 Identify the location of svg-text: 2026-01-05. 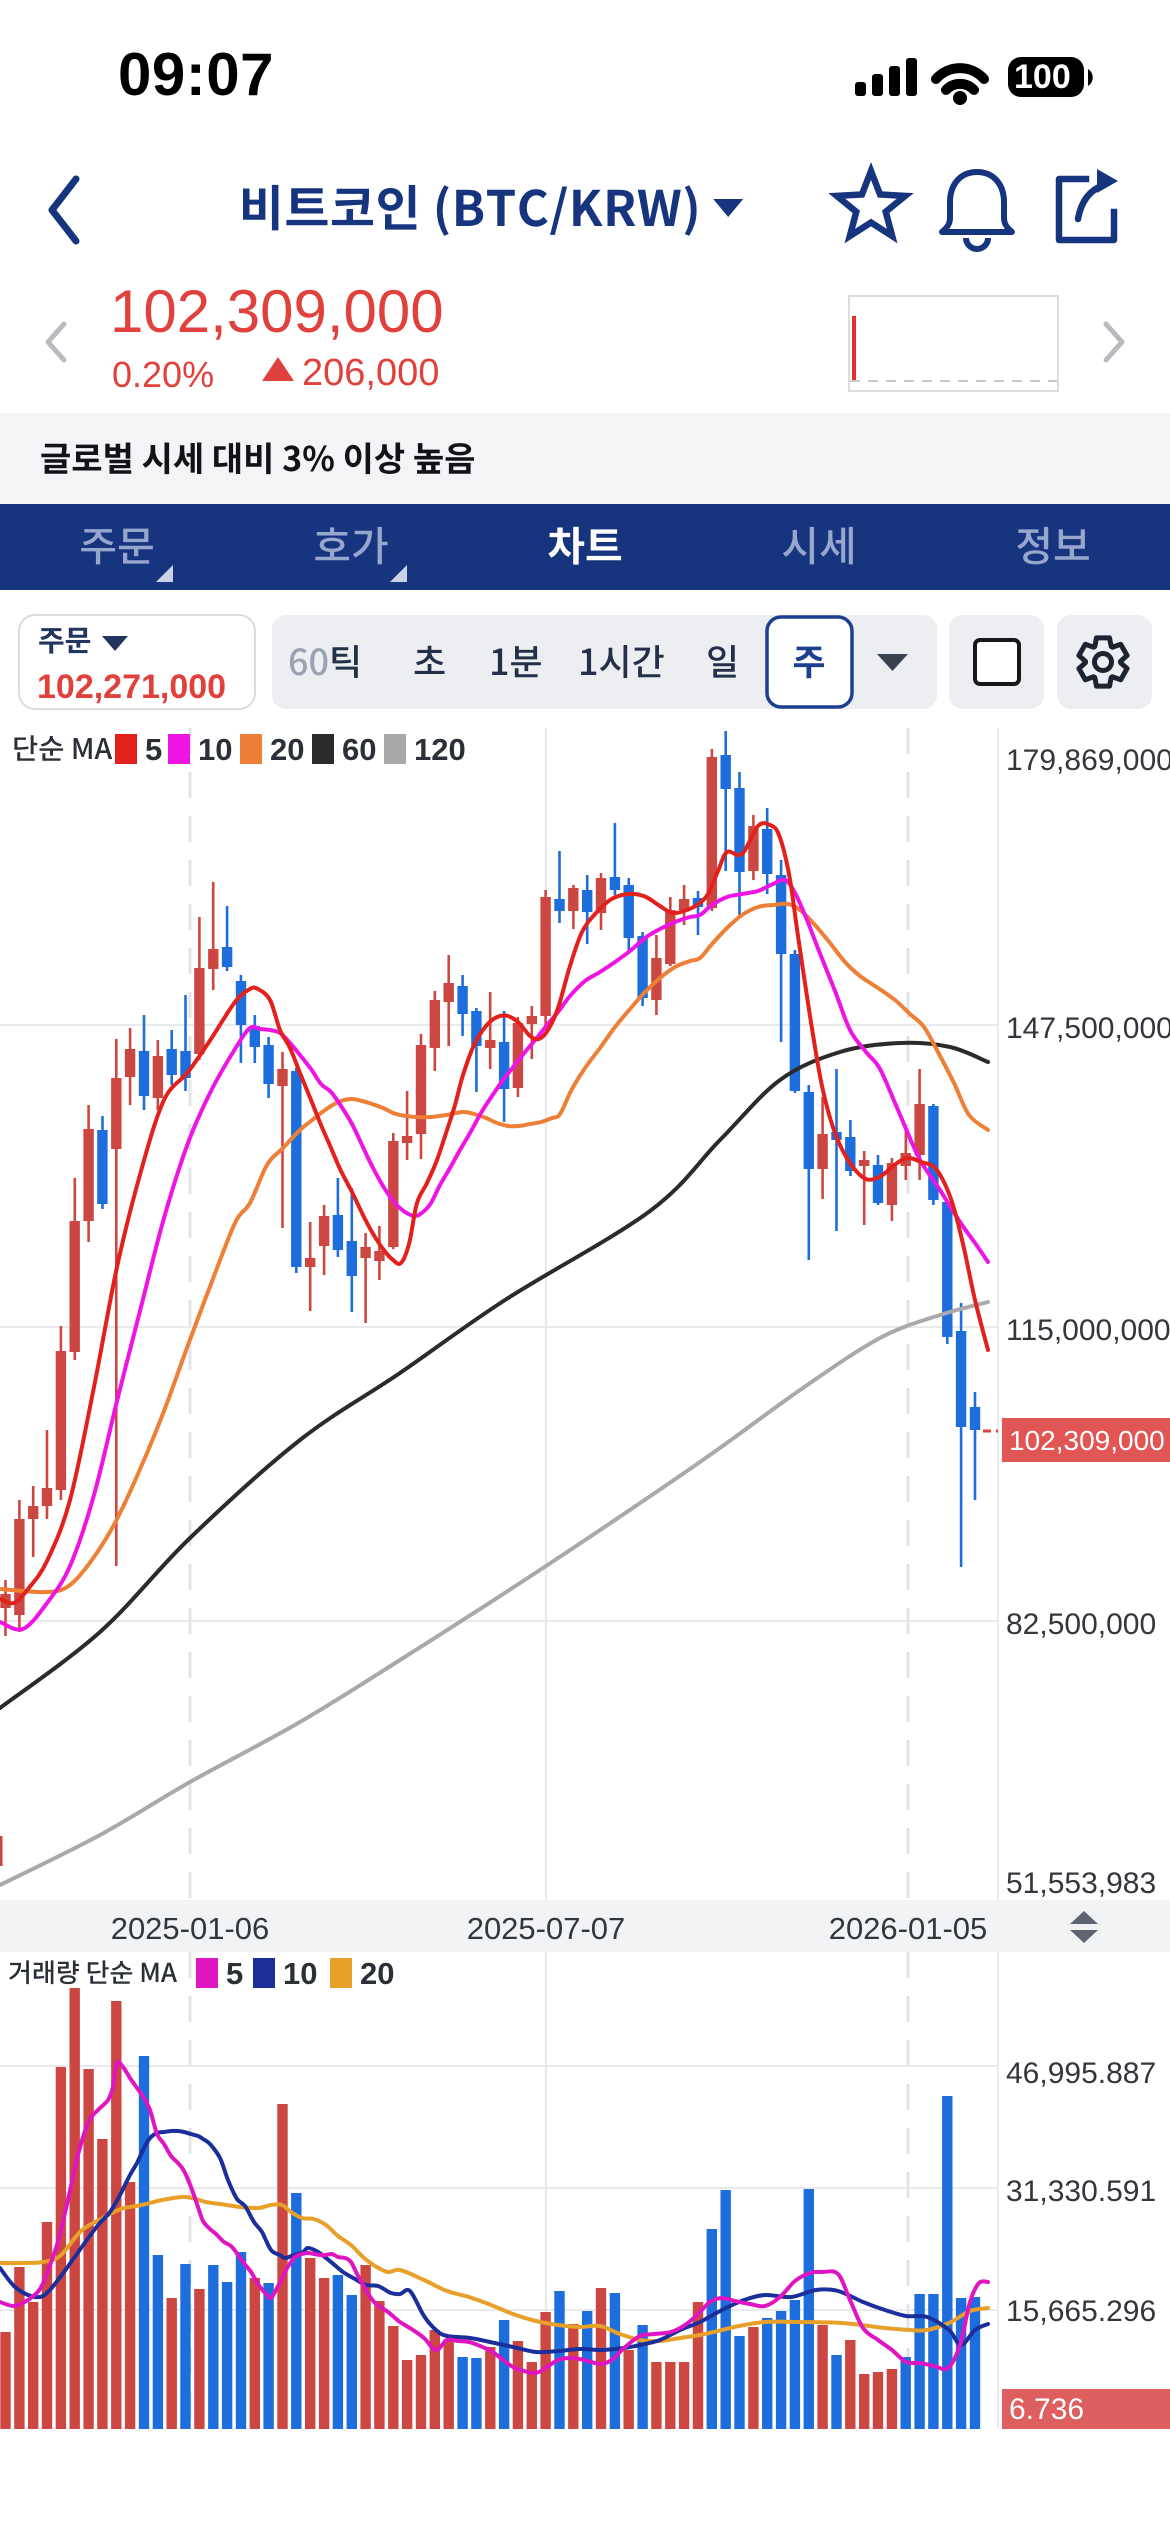
(908, 1928).